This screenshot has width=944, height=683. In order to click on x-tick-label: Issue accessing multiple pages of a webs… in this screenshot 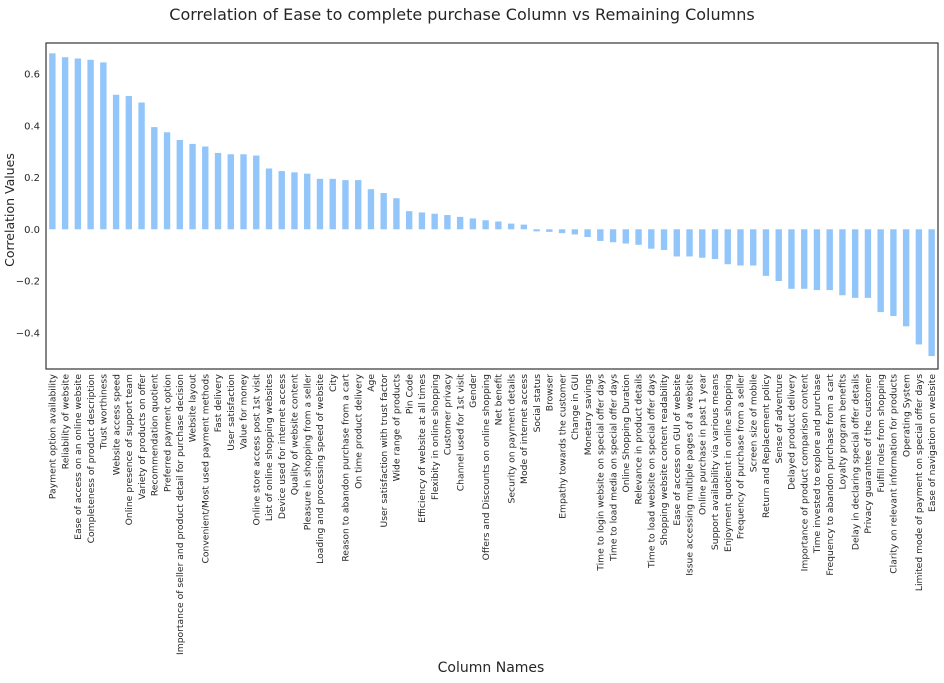, I will do `click(690, 475)`.